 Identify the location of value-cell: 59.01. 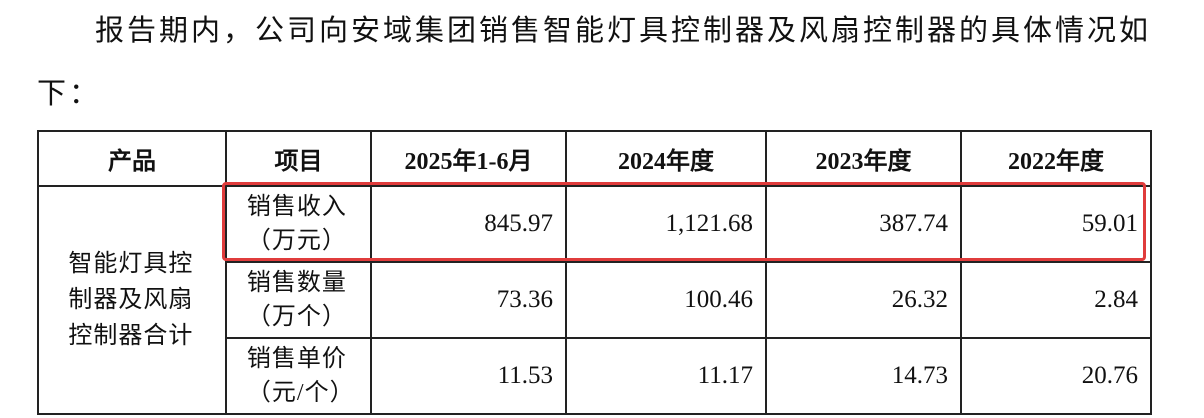
(1056, 224).